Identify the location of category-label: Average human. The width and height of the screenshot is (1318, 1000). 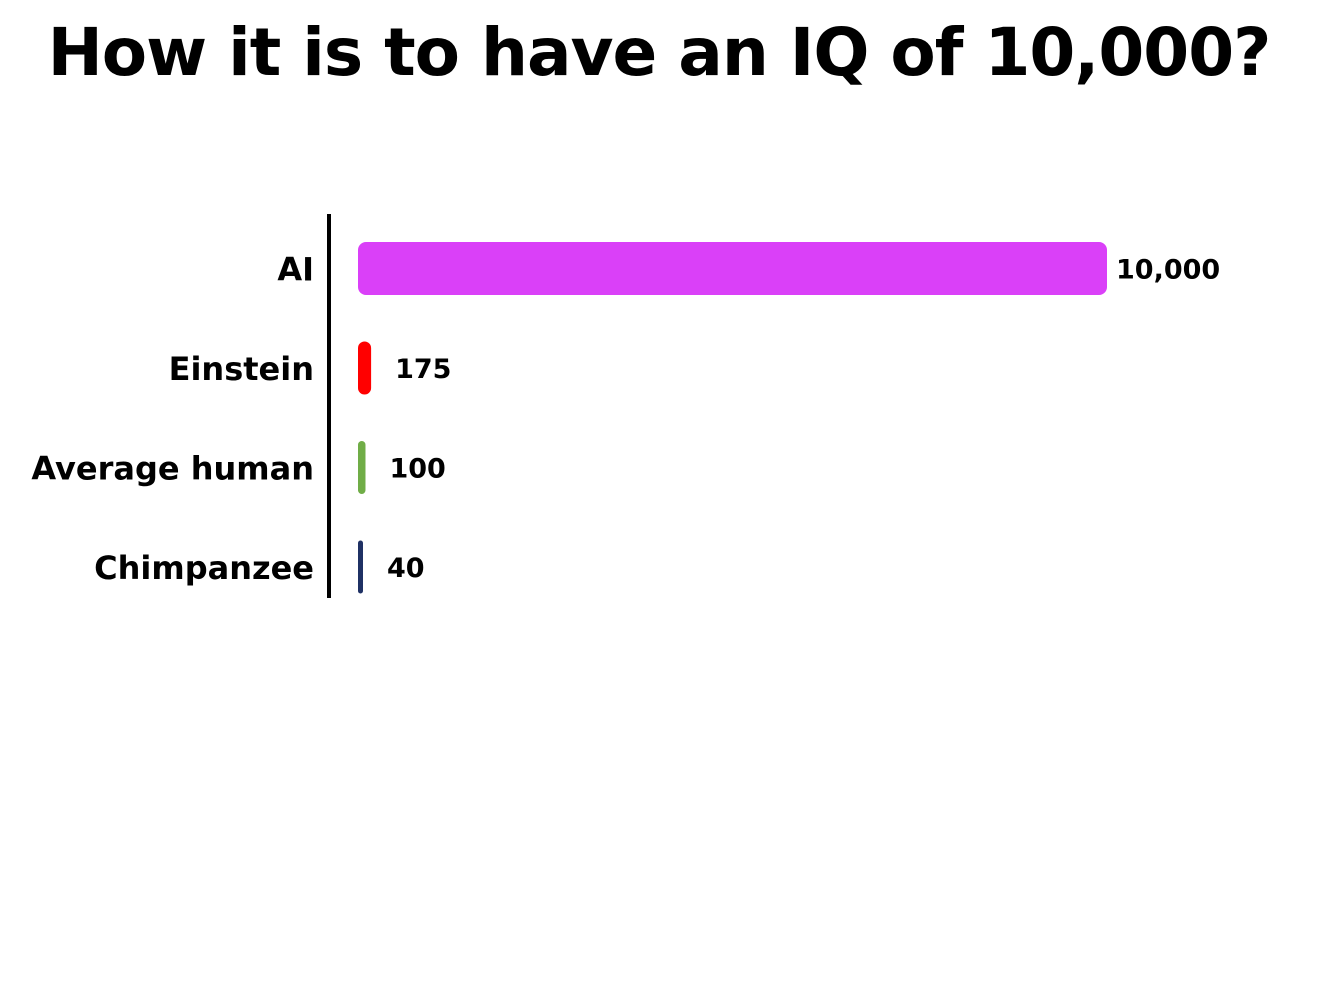
(172, 469).